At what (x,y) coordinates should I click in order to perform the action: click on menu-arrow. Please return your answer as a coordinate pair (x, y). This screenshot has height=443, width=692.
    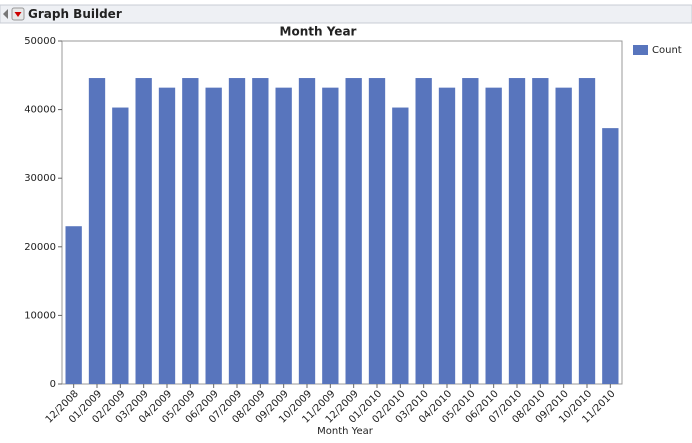
    Looking at the image, I should click on (18, 14).